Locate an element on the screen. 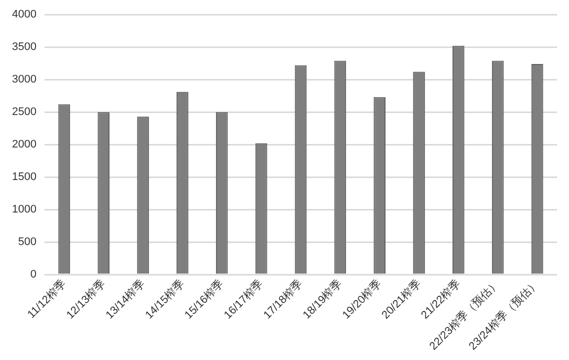 The height and width of the screenshot is (360, 569). y-tick-label: 3000 is located at coordinates (24, 80).